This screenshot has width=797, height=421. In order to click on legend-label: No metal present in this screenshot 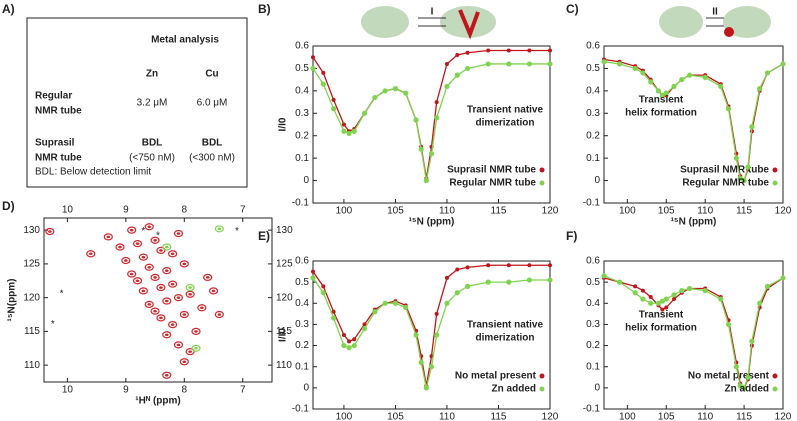, I will do `click(496, 376)`.